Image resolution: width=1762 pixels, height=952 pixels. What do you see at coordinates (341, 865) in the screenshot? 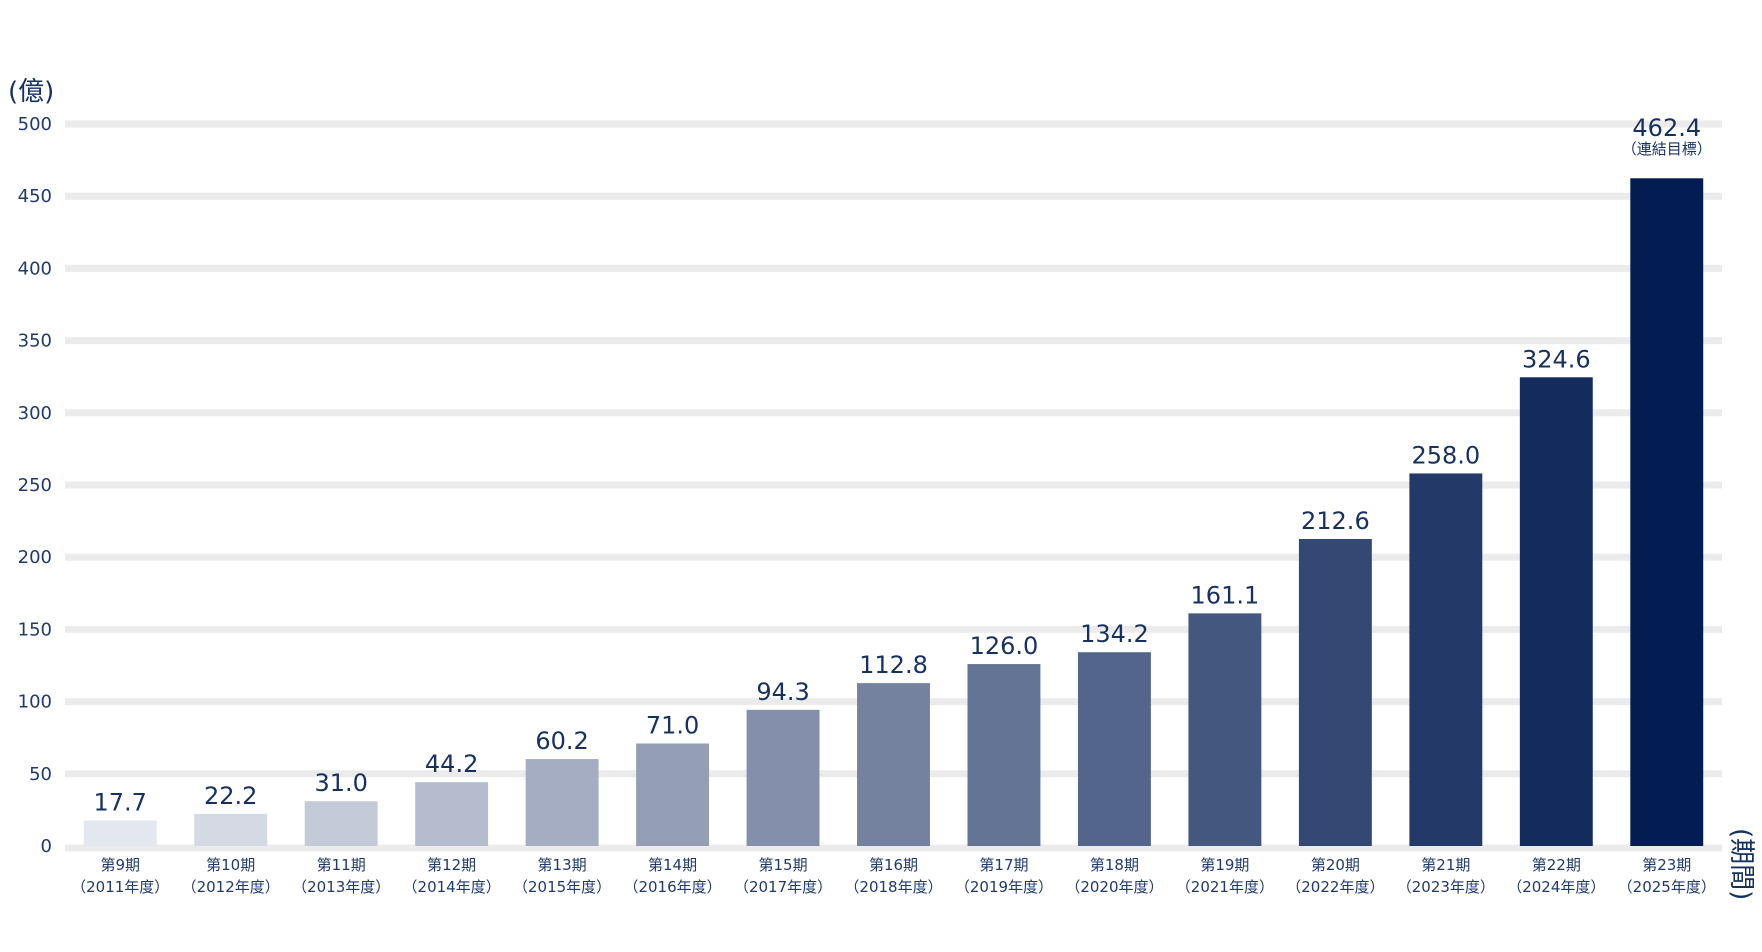
I see `x-tick-label: 第11期` at bounding box center [341, 865].